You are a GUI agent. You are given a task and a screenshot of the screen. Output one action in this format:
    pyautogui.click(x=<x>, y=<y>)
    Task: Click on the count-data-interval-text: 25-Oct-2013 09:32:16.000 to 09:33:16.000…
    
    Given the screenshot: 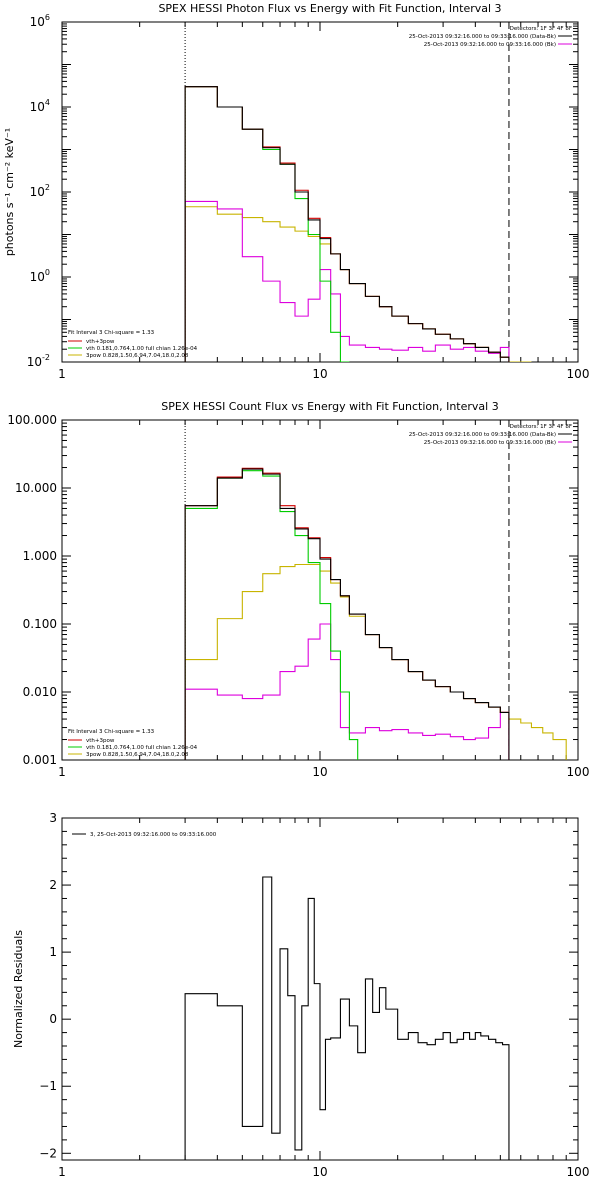 What is the action you would take?
    pyautogui.click(x=482, y=435)
    